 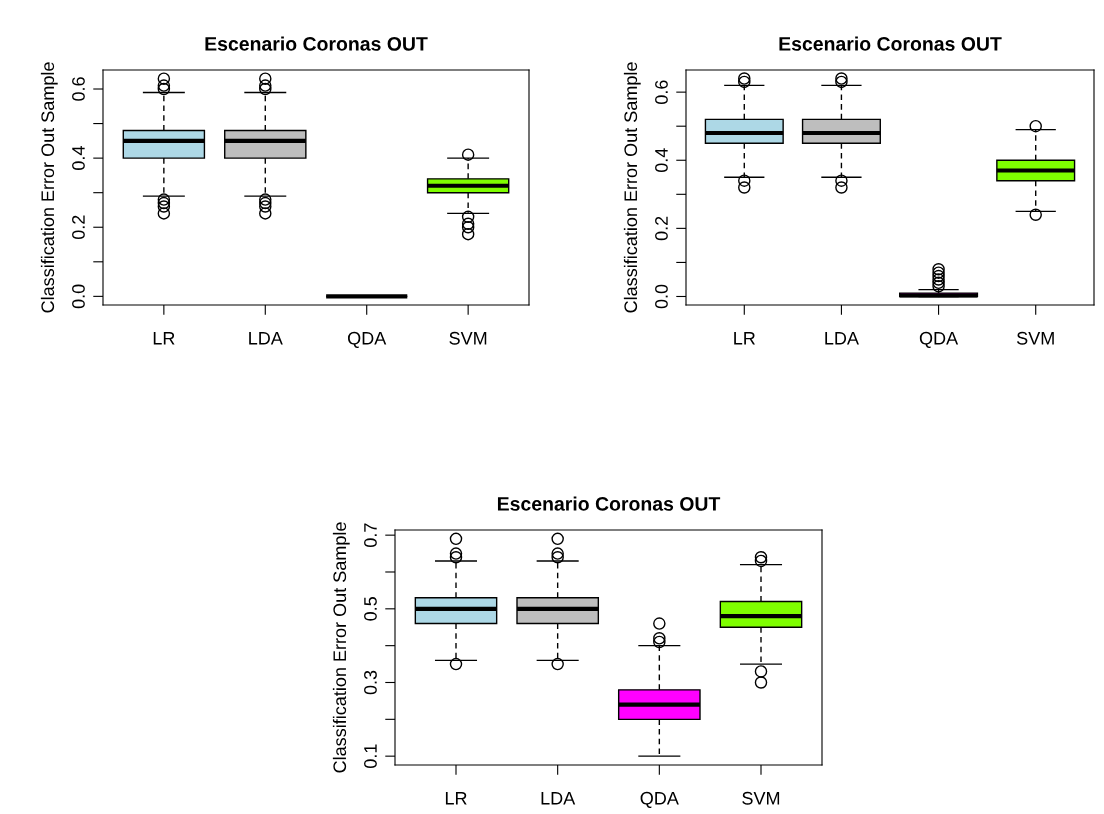 What do you see at coordinates (370, 535) in the screenshot?
I see `y-tick-label: 0.7` at bounding box center [370, 535].